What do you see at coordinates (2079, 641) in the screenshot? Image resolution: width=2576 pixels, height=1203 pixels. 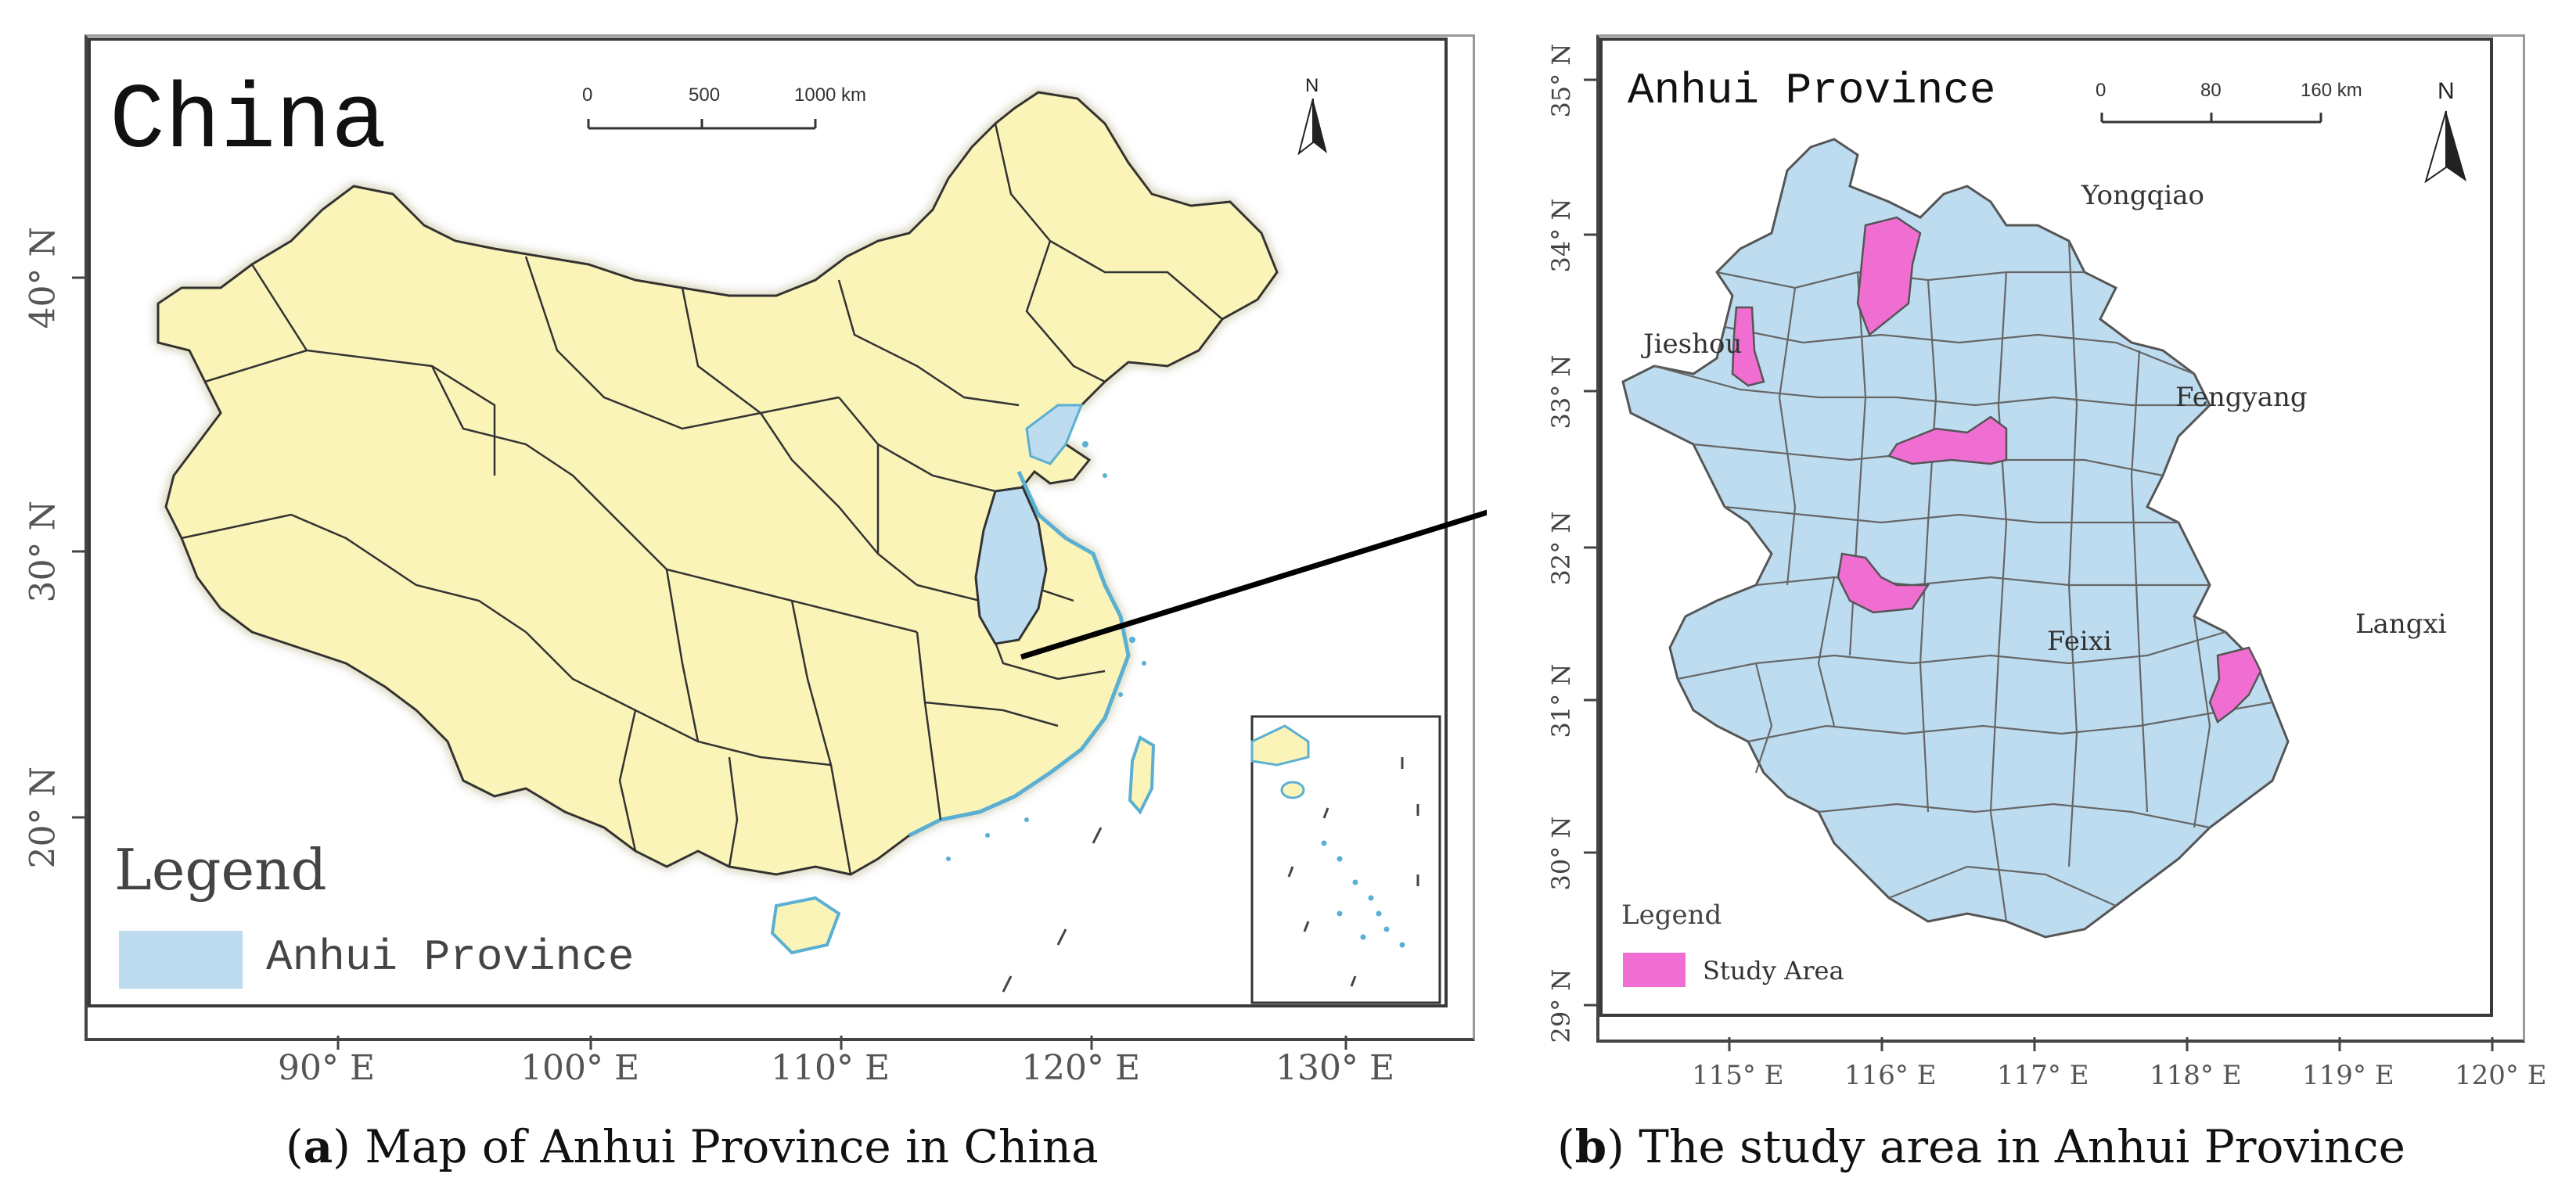 I see `label-feixi: Feixi` at bounding box center [2079, 641].